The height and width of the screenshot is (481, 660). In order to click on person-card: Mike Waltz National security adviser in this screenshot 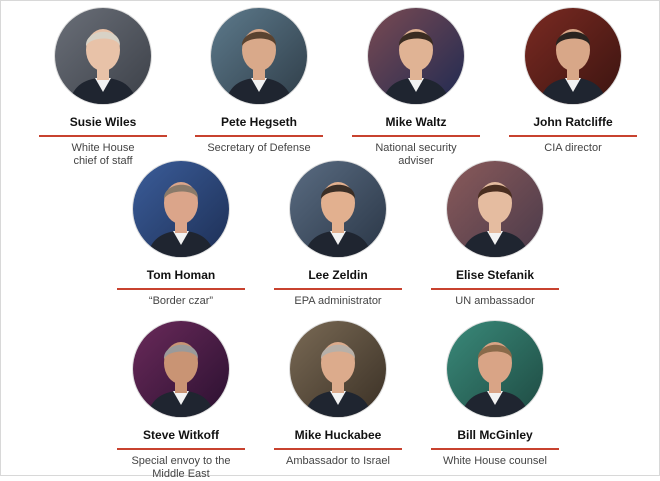, I will do `click(416, 88)`.